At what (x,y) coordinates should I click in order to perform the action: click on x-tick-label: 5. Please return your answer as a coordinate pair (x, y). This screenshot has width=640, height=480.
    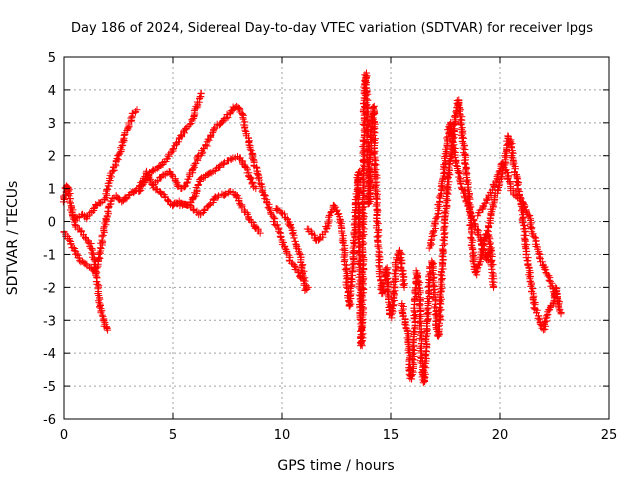
    Looking at the image, I should click on (173, 435).